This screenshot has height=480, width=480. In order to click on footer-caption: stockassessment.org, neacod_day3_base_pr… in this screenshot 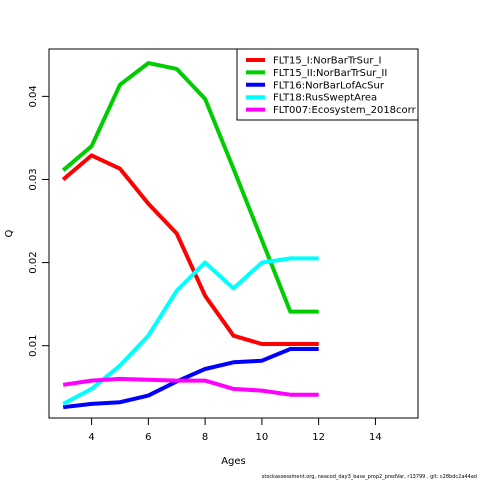, I will do `click(369, 477)`.